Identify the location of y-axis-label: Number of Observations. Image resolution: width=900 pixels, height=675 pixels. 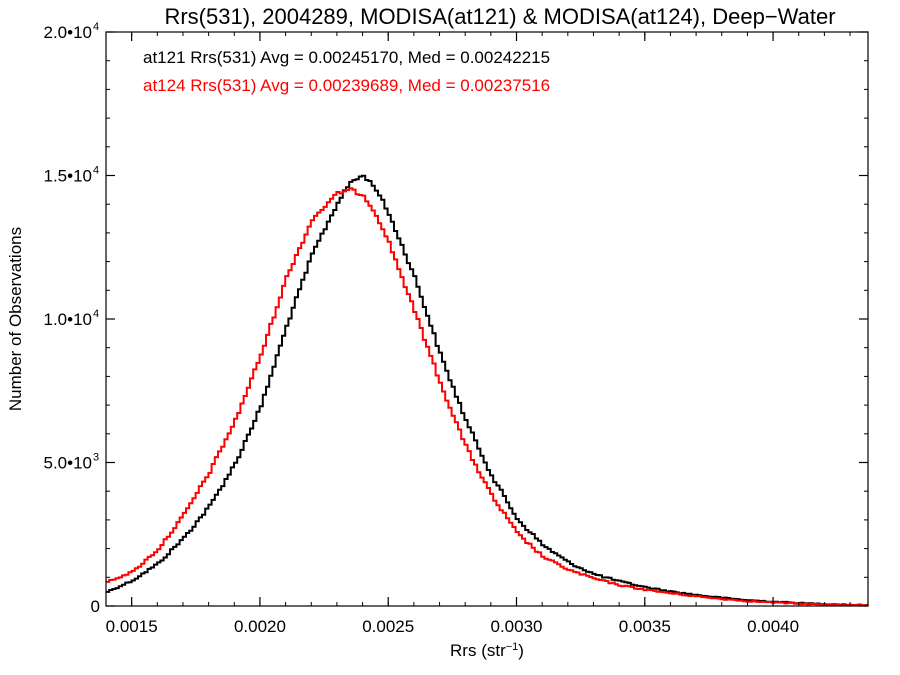
(15, 319).